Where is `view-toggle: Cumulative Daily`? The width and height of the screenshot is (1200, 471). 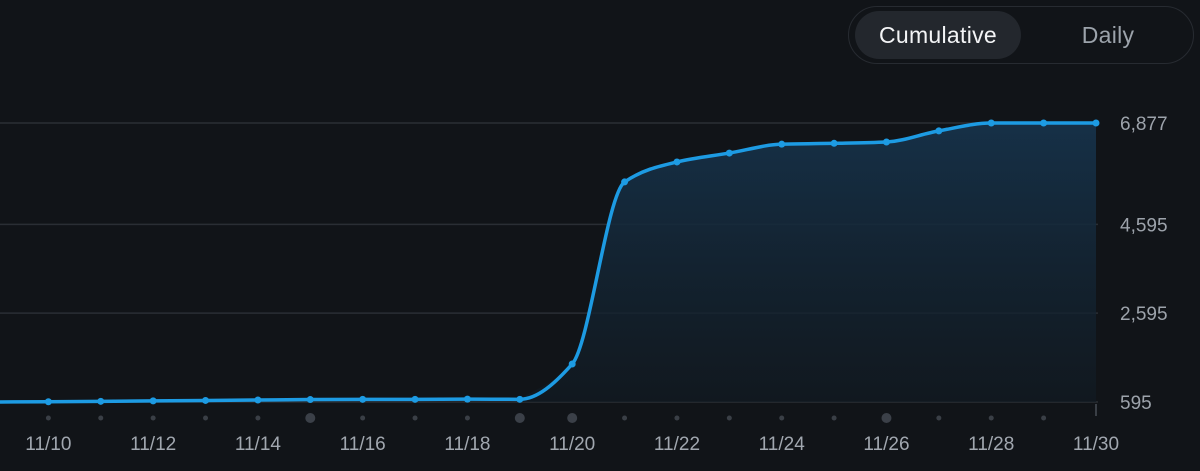
view-toggle: Cumulative Daily is located at coordinates (1021, 35).